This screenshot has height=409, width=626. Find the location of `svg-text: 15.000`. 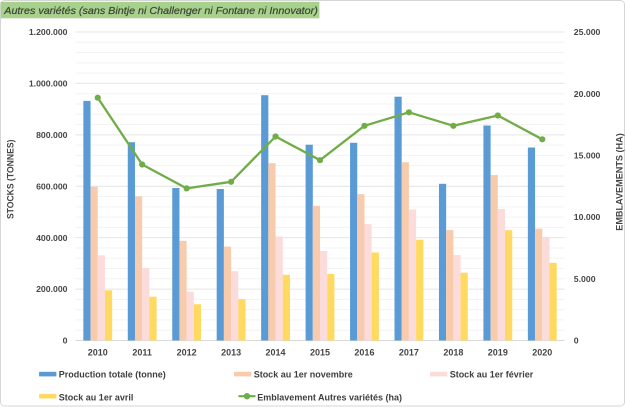

svg-text: 15.000 is located at coordinates (587, 156).